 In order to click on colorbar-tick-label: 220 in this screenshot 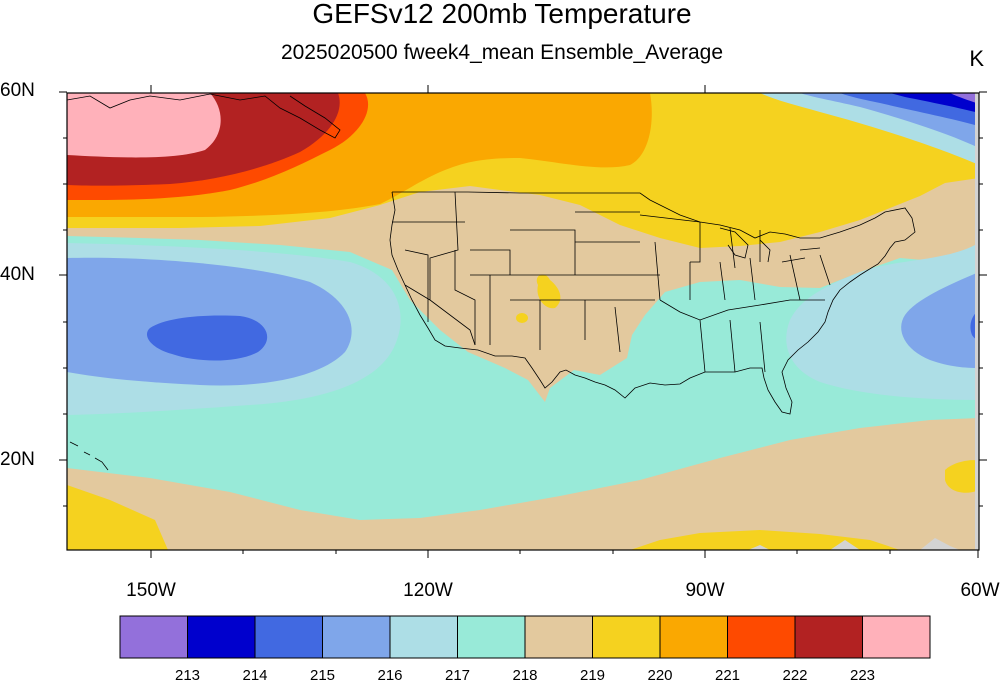, I will do `click(660, 675)`.